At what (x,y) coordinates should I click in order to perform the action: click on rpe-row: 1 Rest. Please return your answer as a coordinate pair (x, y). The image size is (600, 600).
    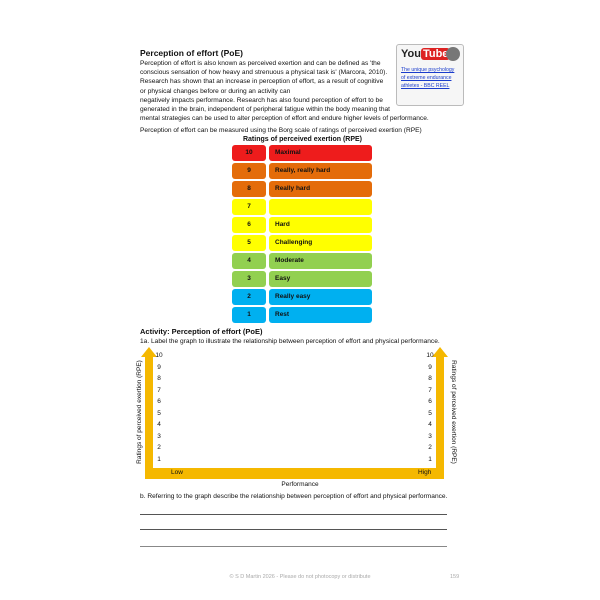
    Looking at the image, I should click on (302, 315).